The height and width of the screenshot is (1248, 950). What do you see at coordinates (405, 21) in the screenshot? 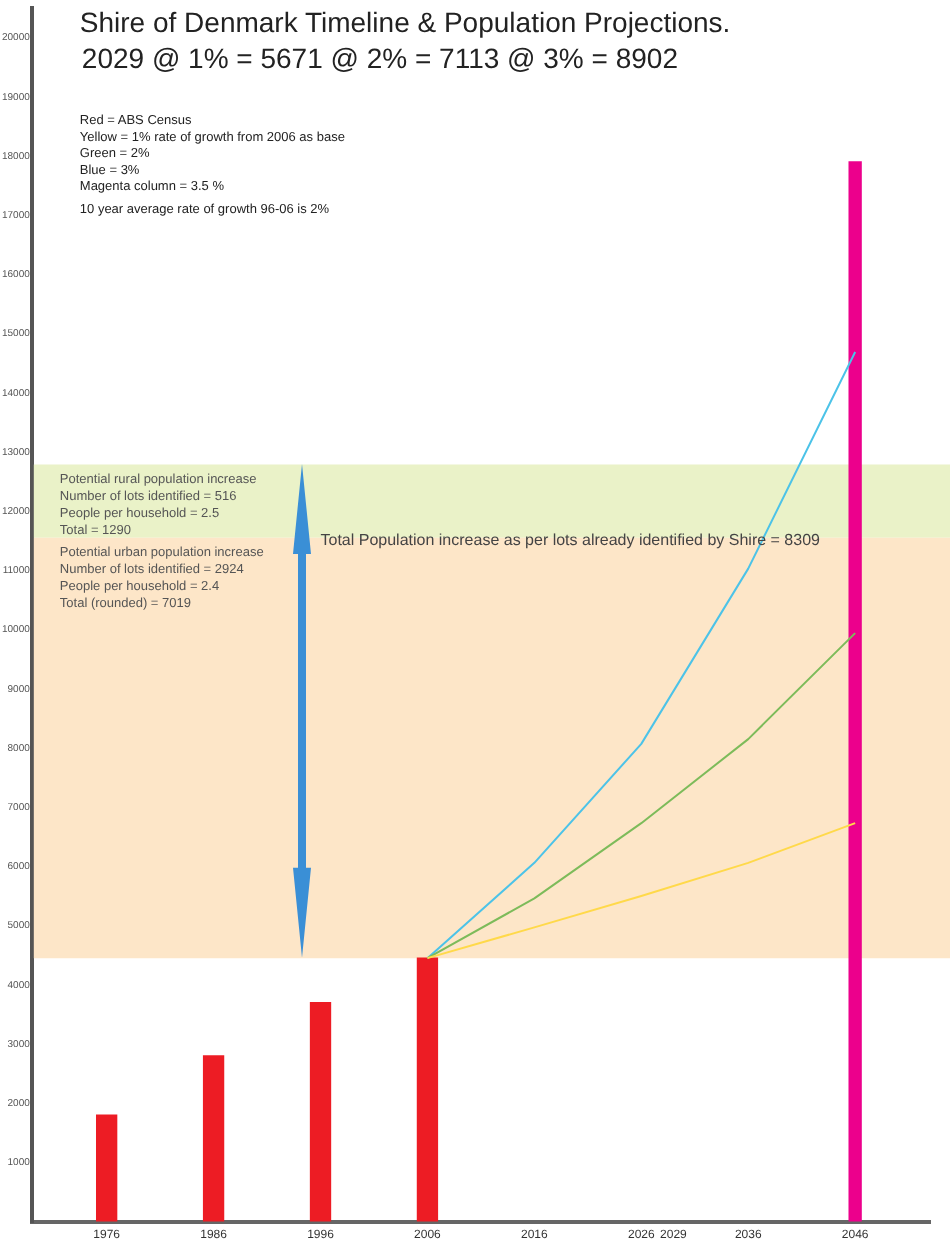
I see `chart-title: Shire of Denmark Timeline & Population Projections.` at bounding box center [405, 21].